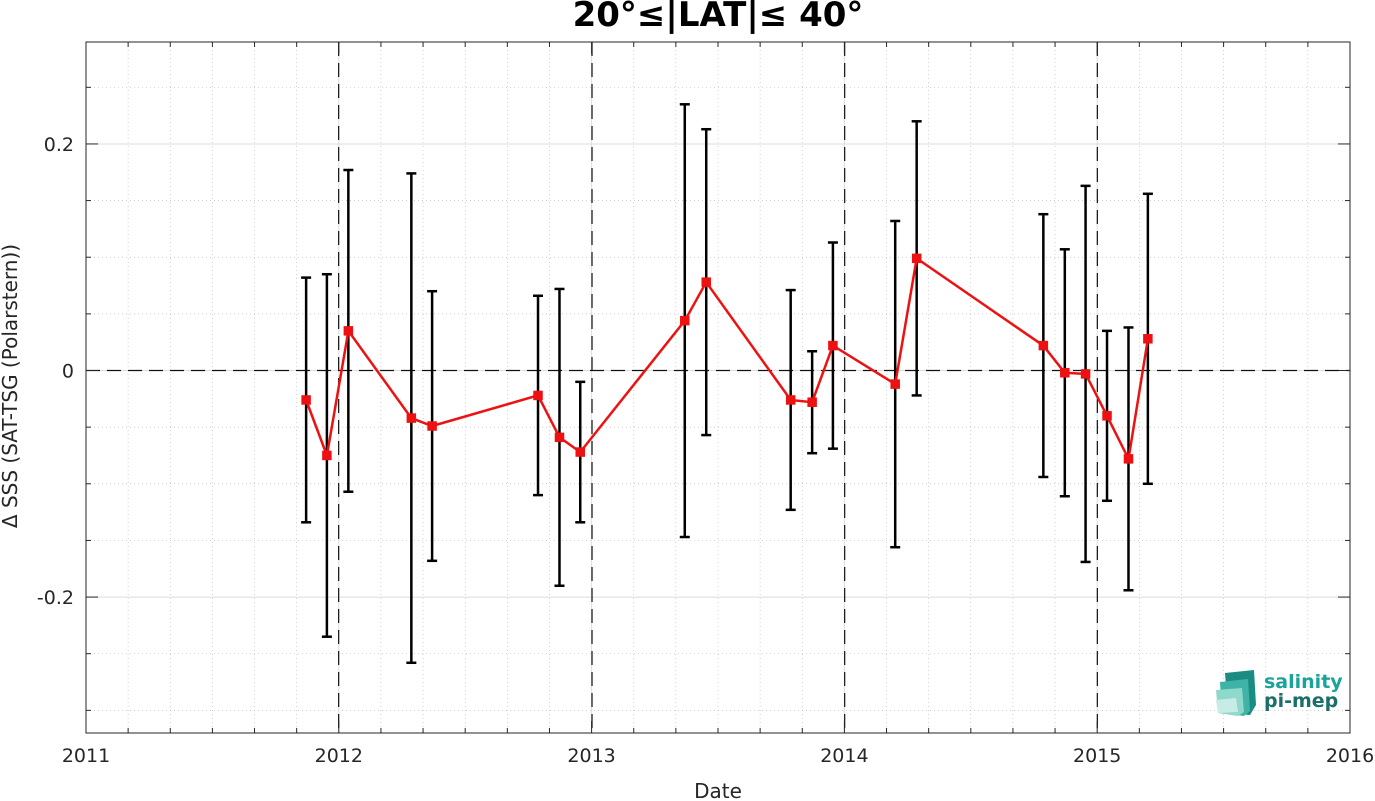 The image size is (1375, 801). I want to click on x-tick-label: 2012, so click(339, 756).